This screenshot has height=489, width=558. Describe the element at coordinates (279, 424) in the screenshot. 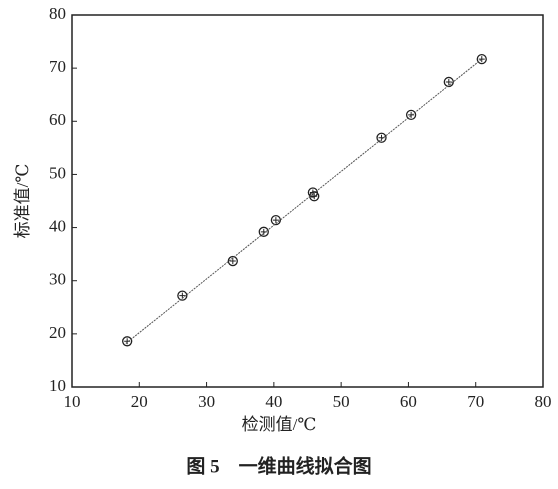

I see `x-axis-label: 检测值/℃` at that location.